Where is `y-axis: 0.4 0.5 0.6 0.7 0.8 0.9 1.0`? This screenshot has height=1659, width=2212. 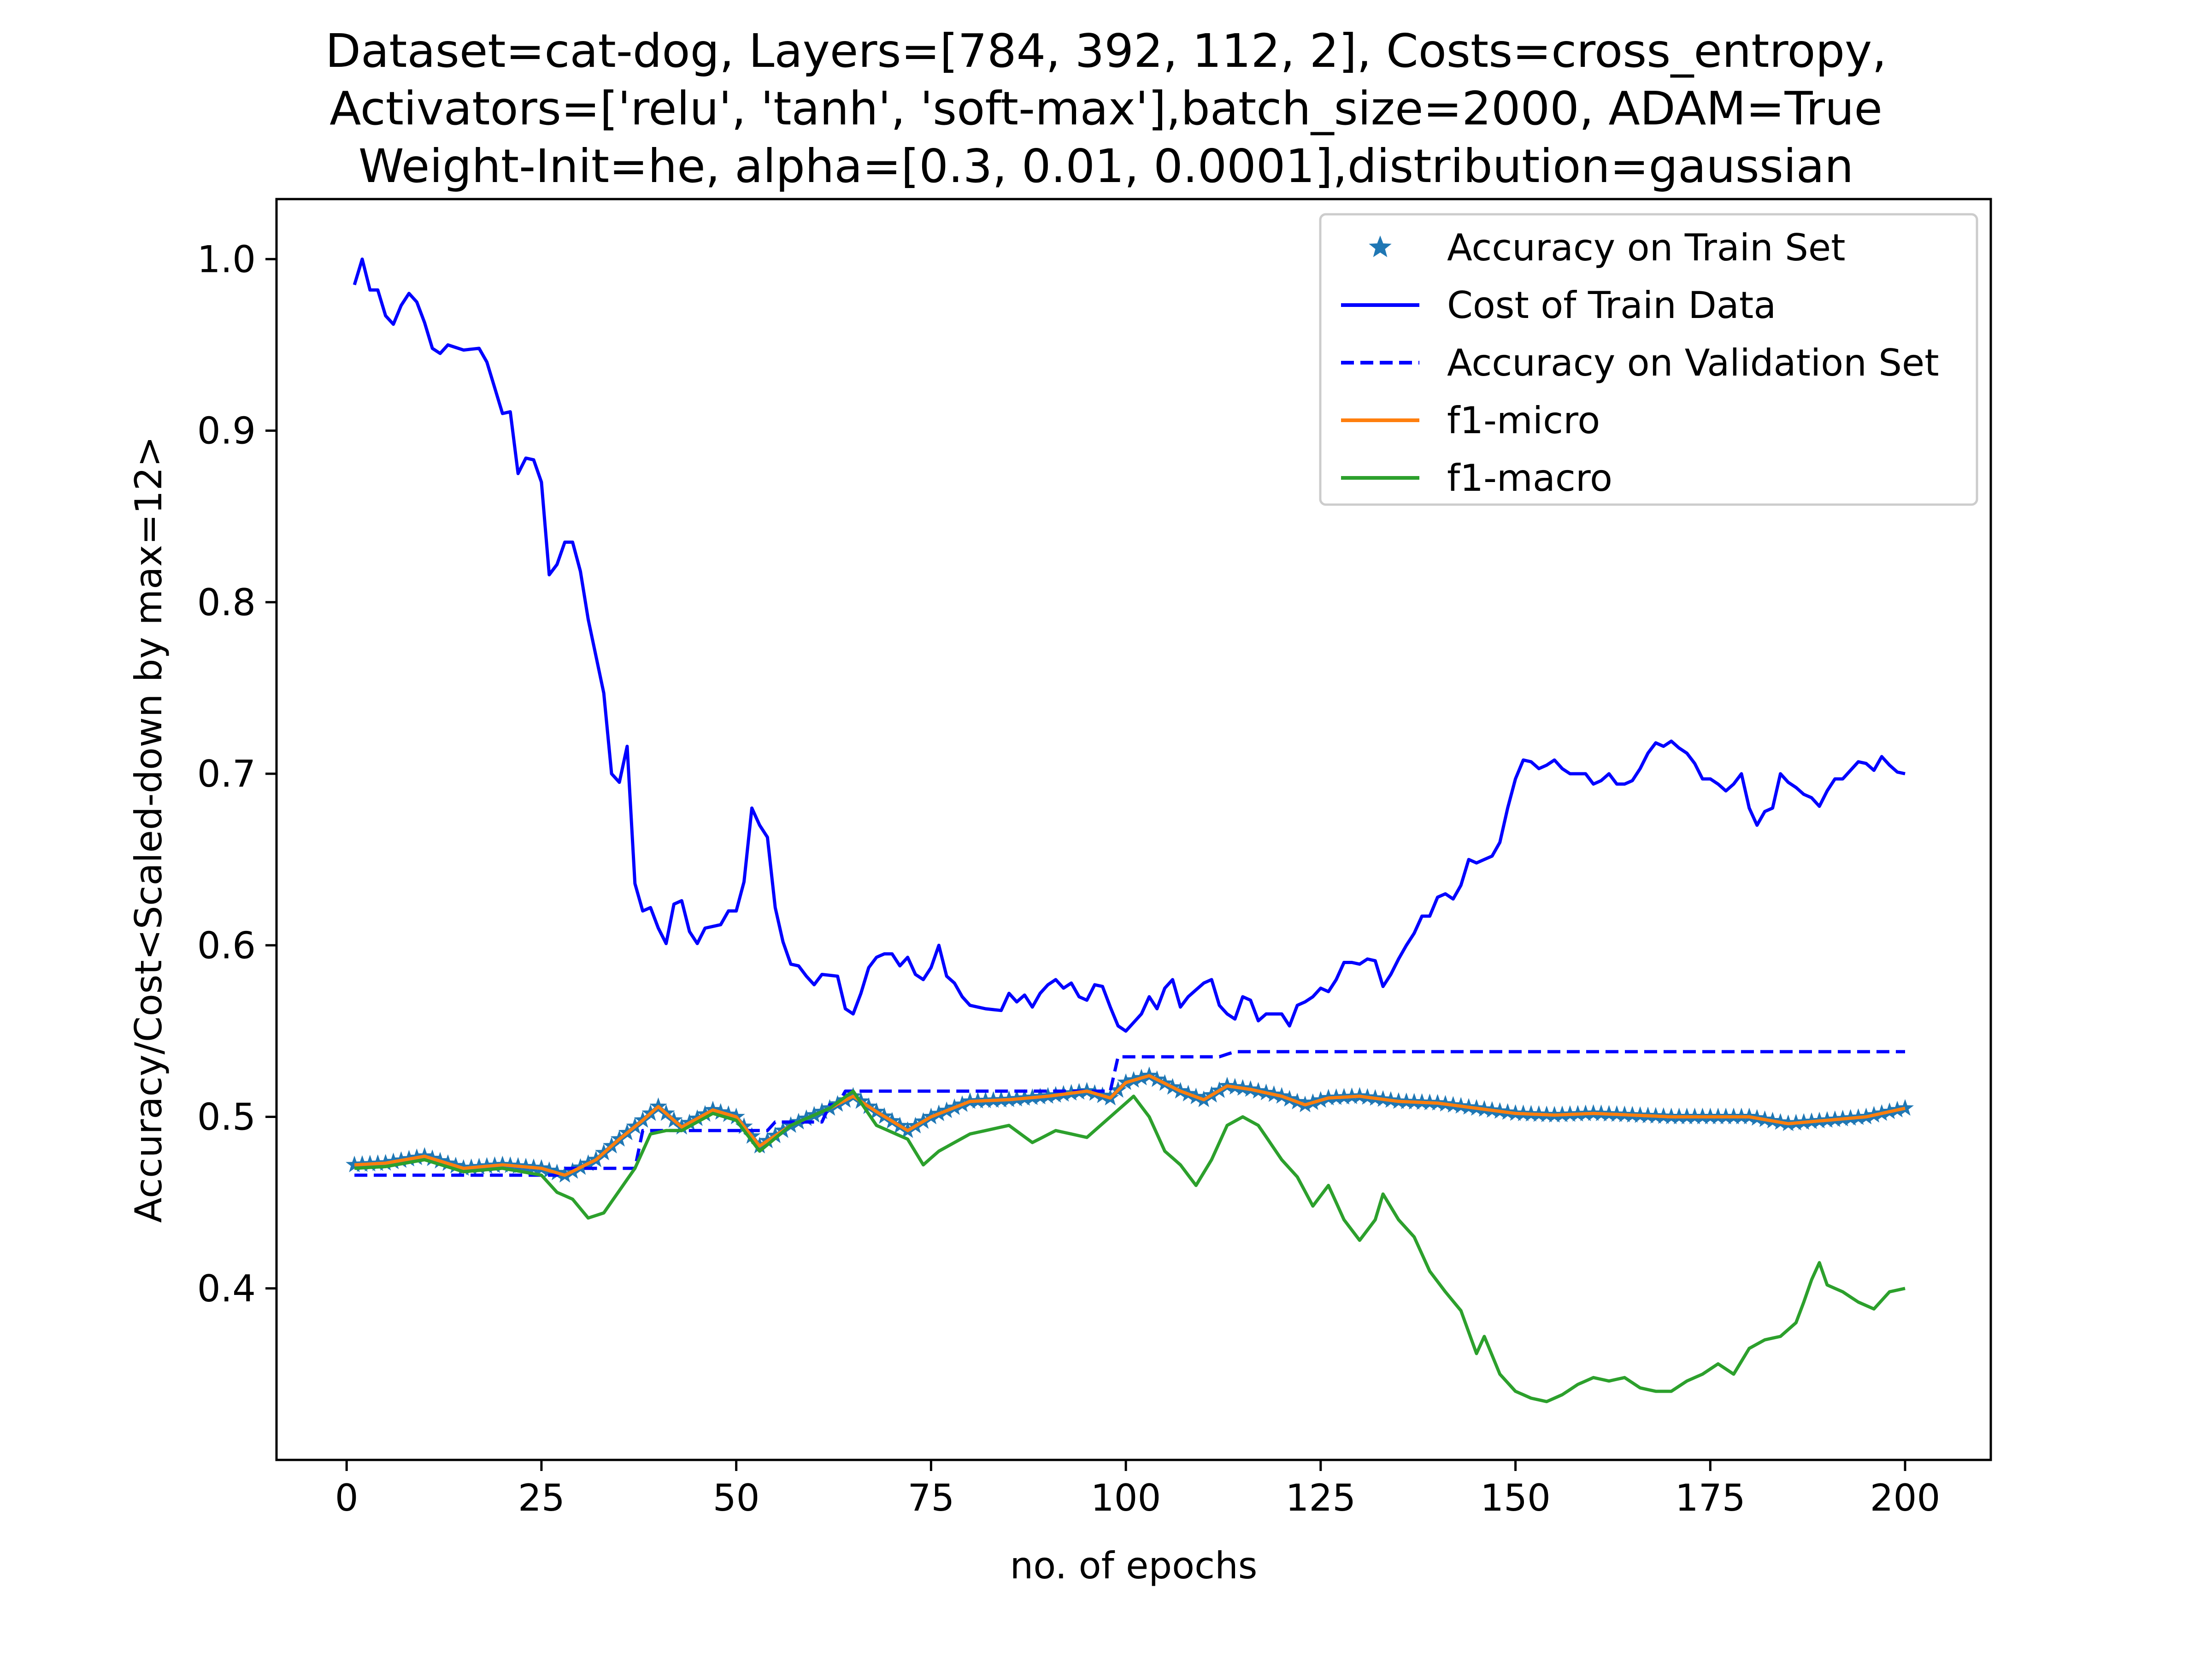 y-axis: 0.4 0.5 0.6 0.7 0.8 0.9 1.0 is located at coordinates (236, 774).